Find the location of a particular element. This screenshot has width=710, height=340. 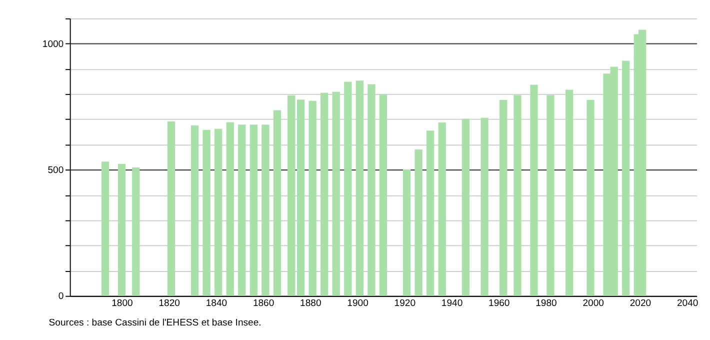

x-tick-label: 1860 is located at coordinates (263, 303).